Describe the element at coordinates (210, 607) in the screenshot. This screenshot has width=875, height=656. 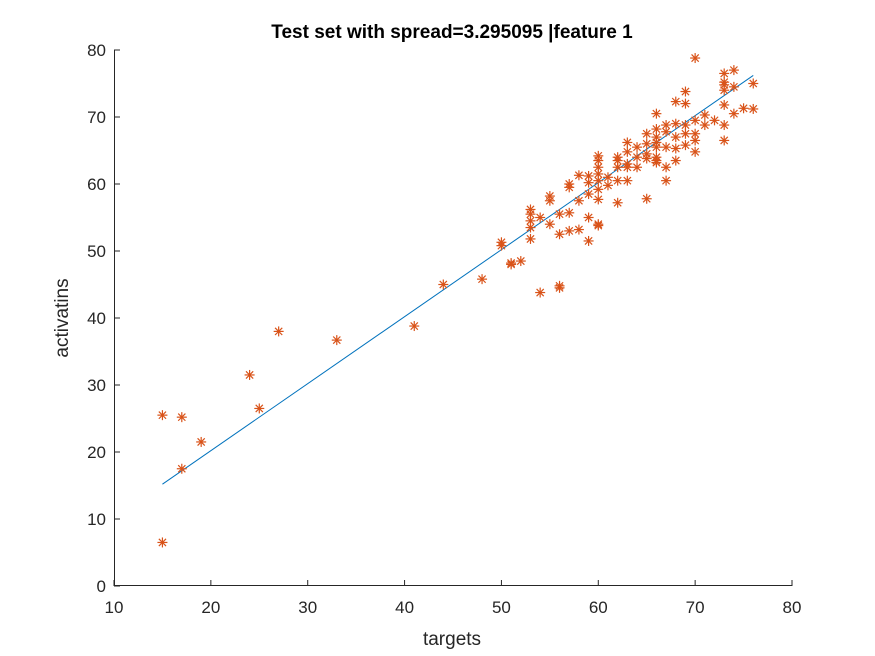
I see `x-tick-label: 20` at that location.